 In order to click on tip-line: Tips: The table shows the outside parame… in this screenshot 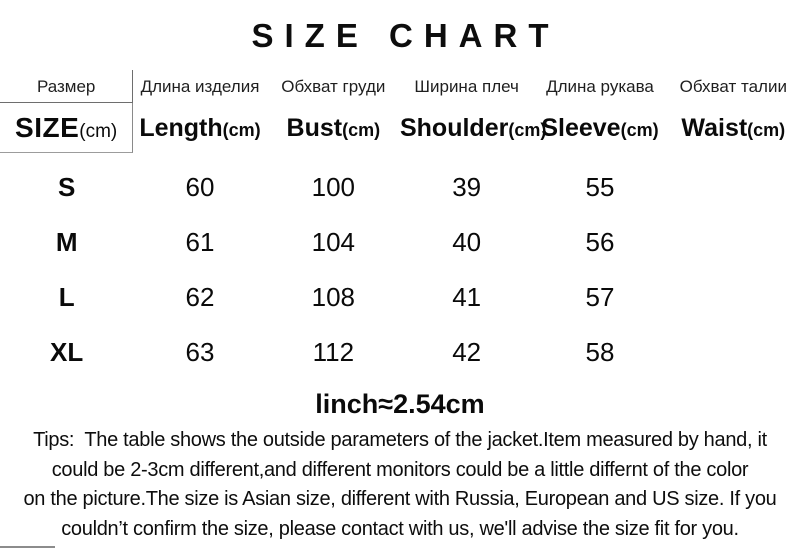, I will do `click(400, 440)`.